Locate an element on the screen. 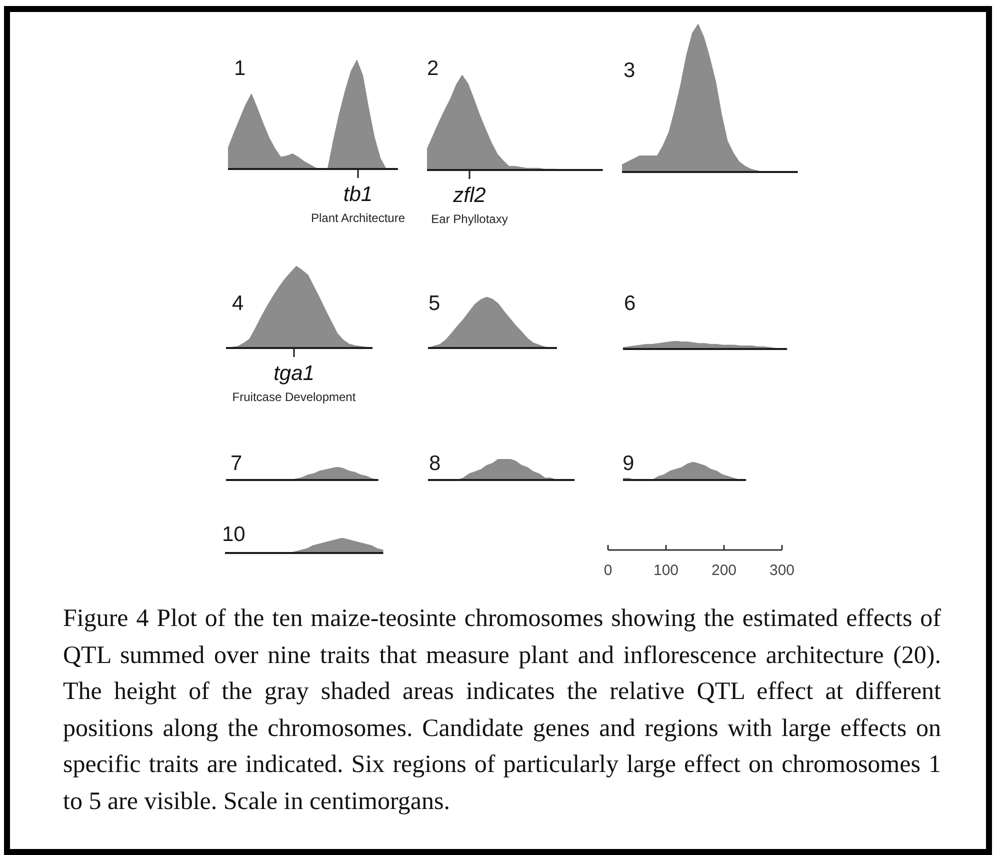 The image size is (999, 855). chart-title: 9 is located at coordinates (628, 463).